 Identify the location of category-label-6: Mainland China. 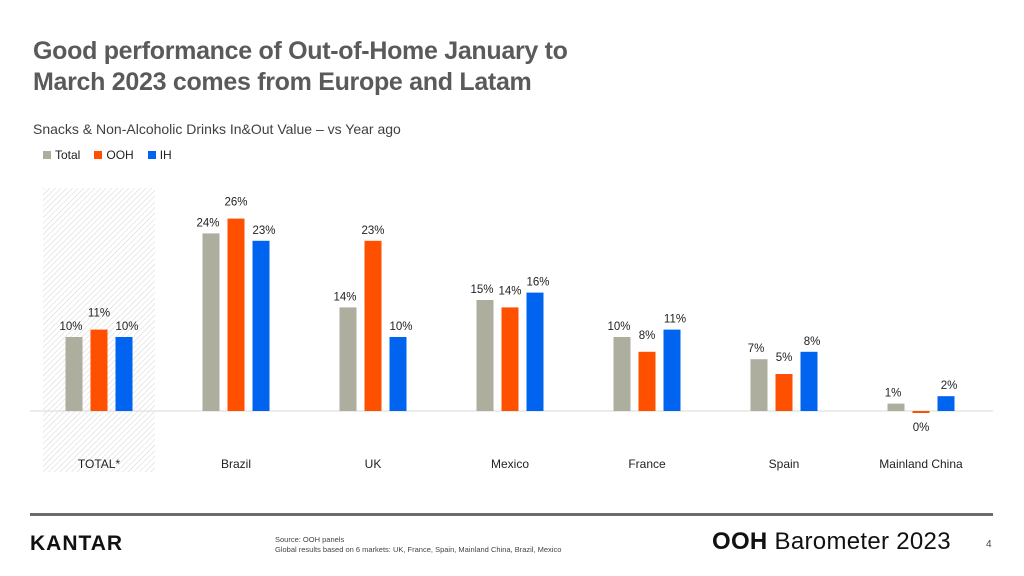
(921, 464).